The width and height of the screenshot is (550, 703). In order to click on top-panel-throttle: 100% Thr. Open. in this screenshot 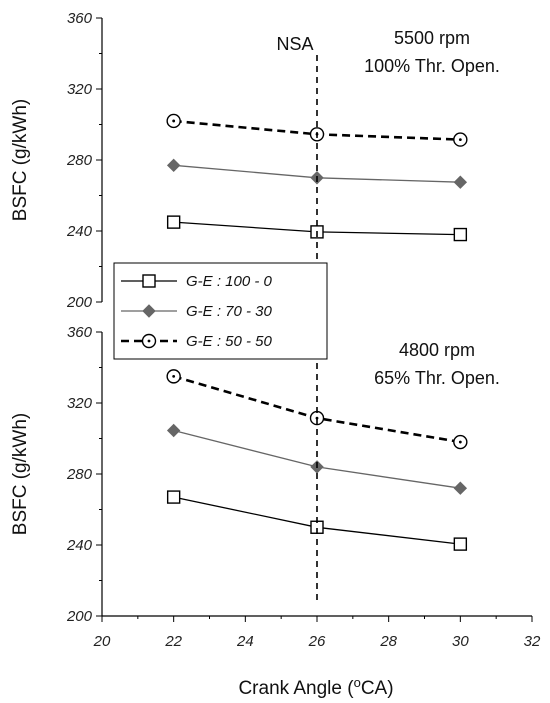, I will do `click(432, 66)`.